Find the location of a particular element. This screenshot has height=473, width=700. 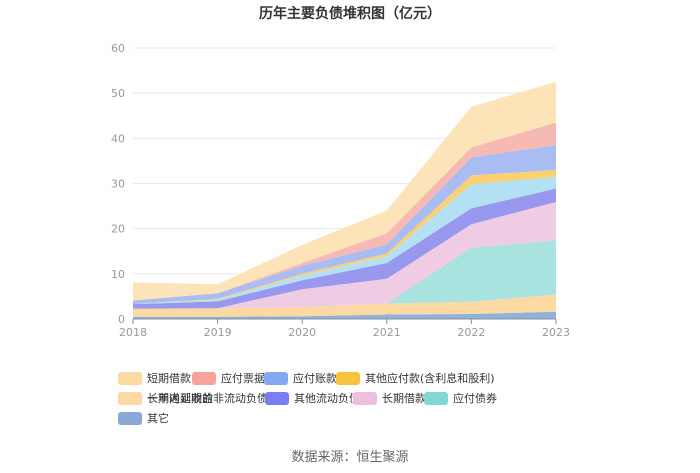

legend-label: 长期递延收益 is located at coordinates (180, 398).